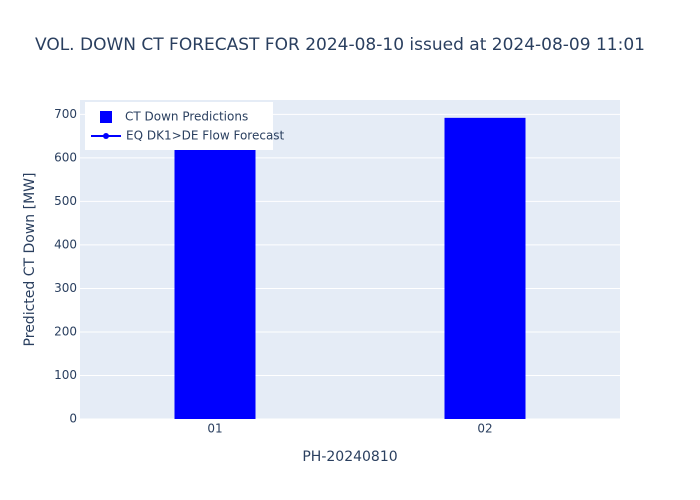 This screenshot has height=500, width=700. Describe the element at coordinates (349, 457) in the screenshot. I see `x-axis-title: PH-20240810` at that location.